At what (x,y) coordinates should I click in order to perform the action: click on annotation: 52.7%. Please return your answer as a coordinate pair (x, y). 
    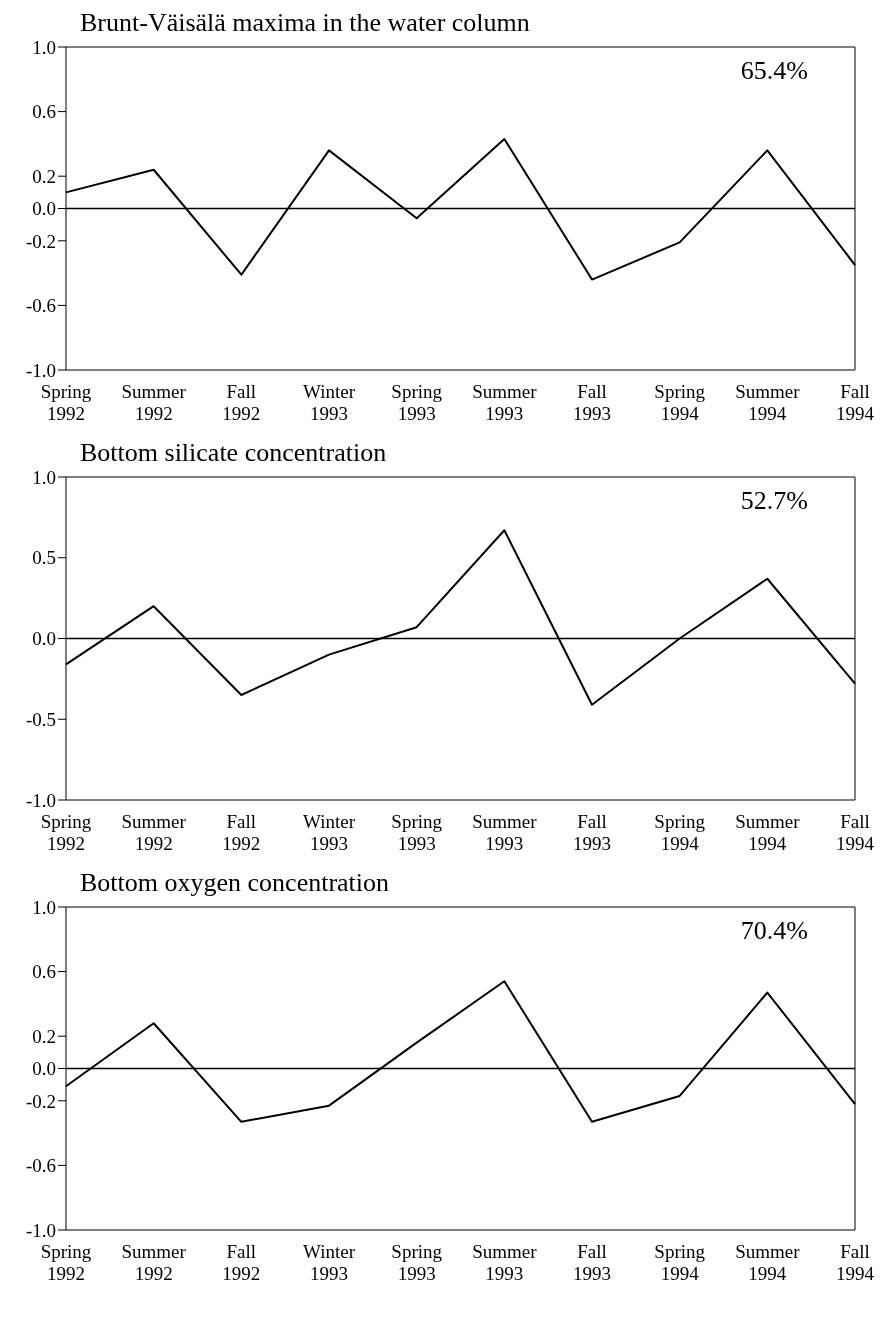
    Looking at the image, I should click on (774, 501).